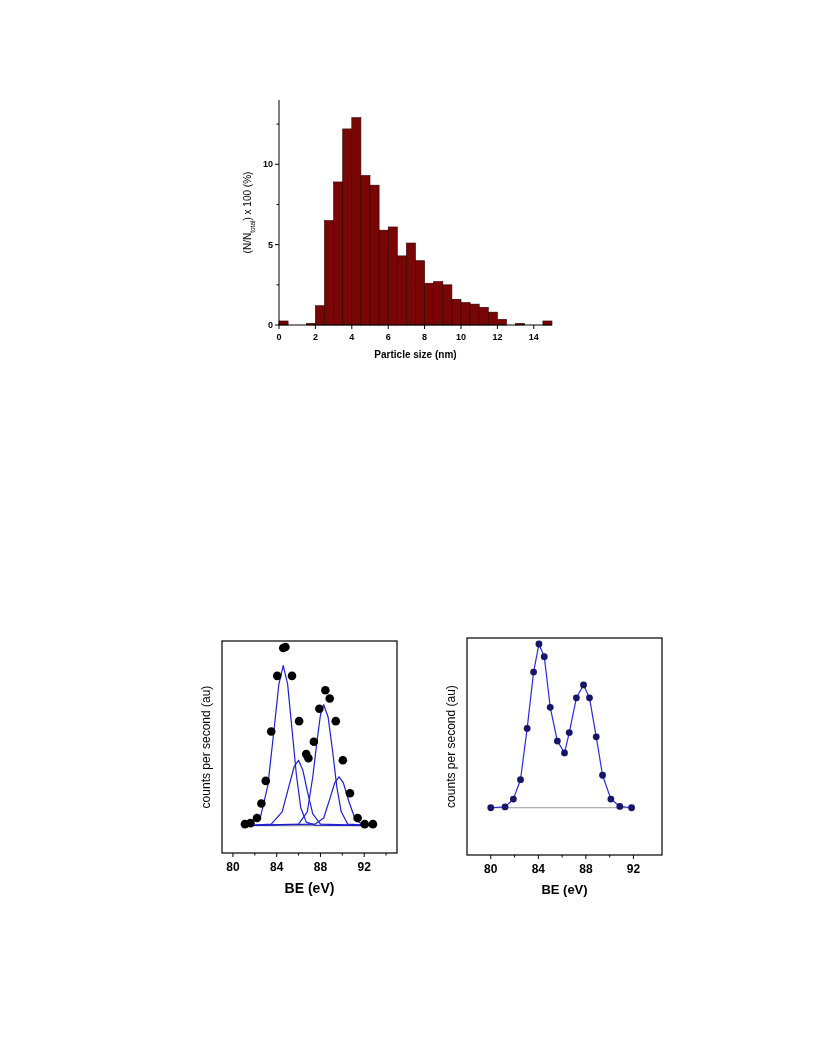  What do you see at coordinates (415, 354) in the screenshot?
I see `x-axis-title: Particle size (nm)` at bounding box center [415, 354].